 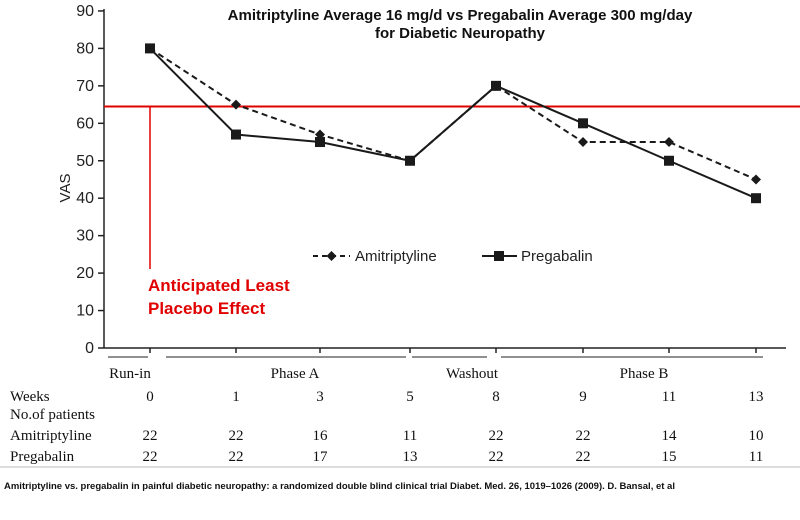 What do you see at coordinates (321, 457) in the screenshot?
I see `table-cell-pregabalin: 17` at bounding box center [321, 457].